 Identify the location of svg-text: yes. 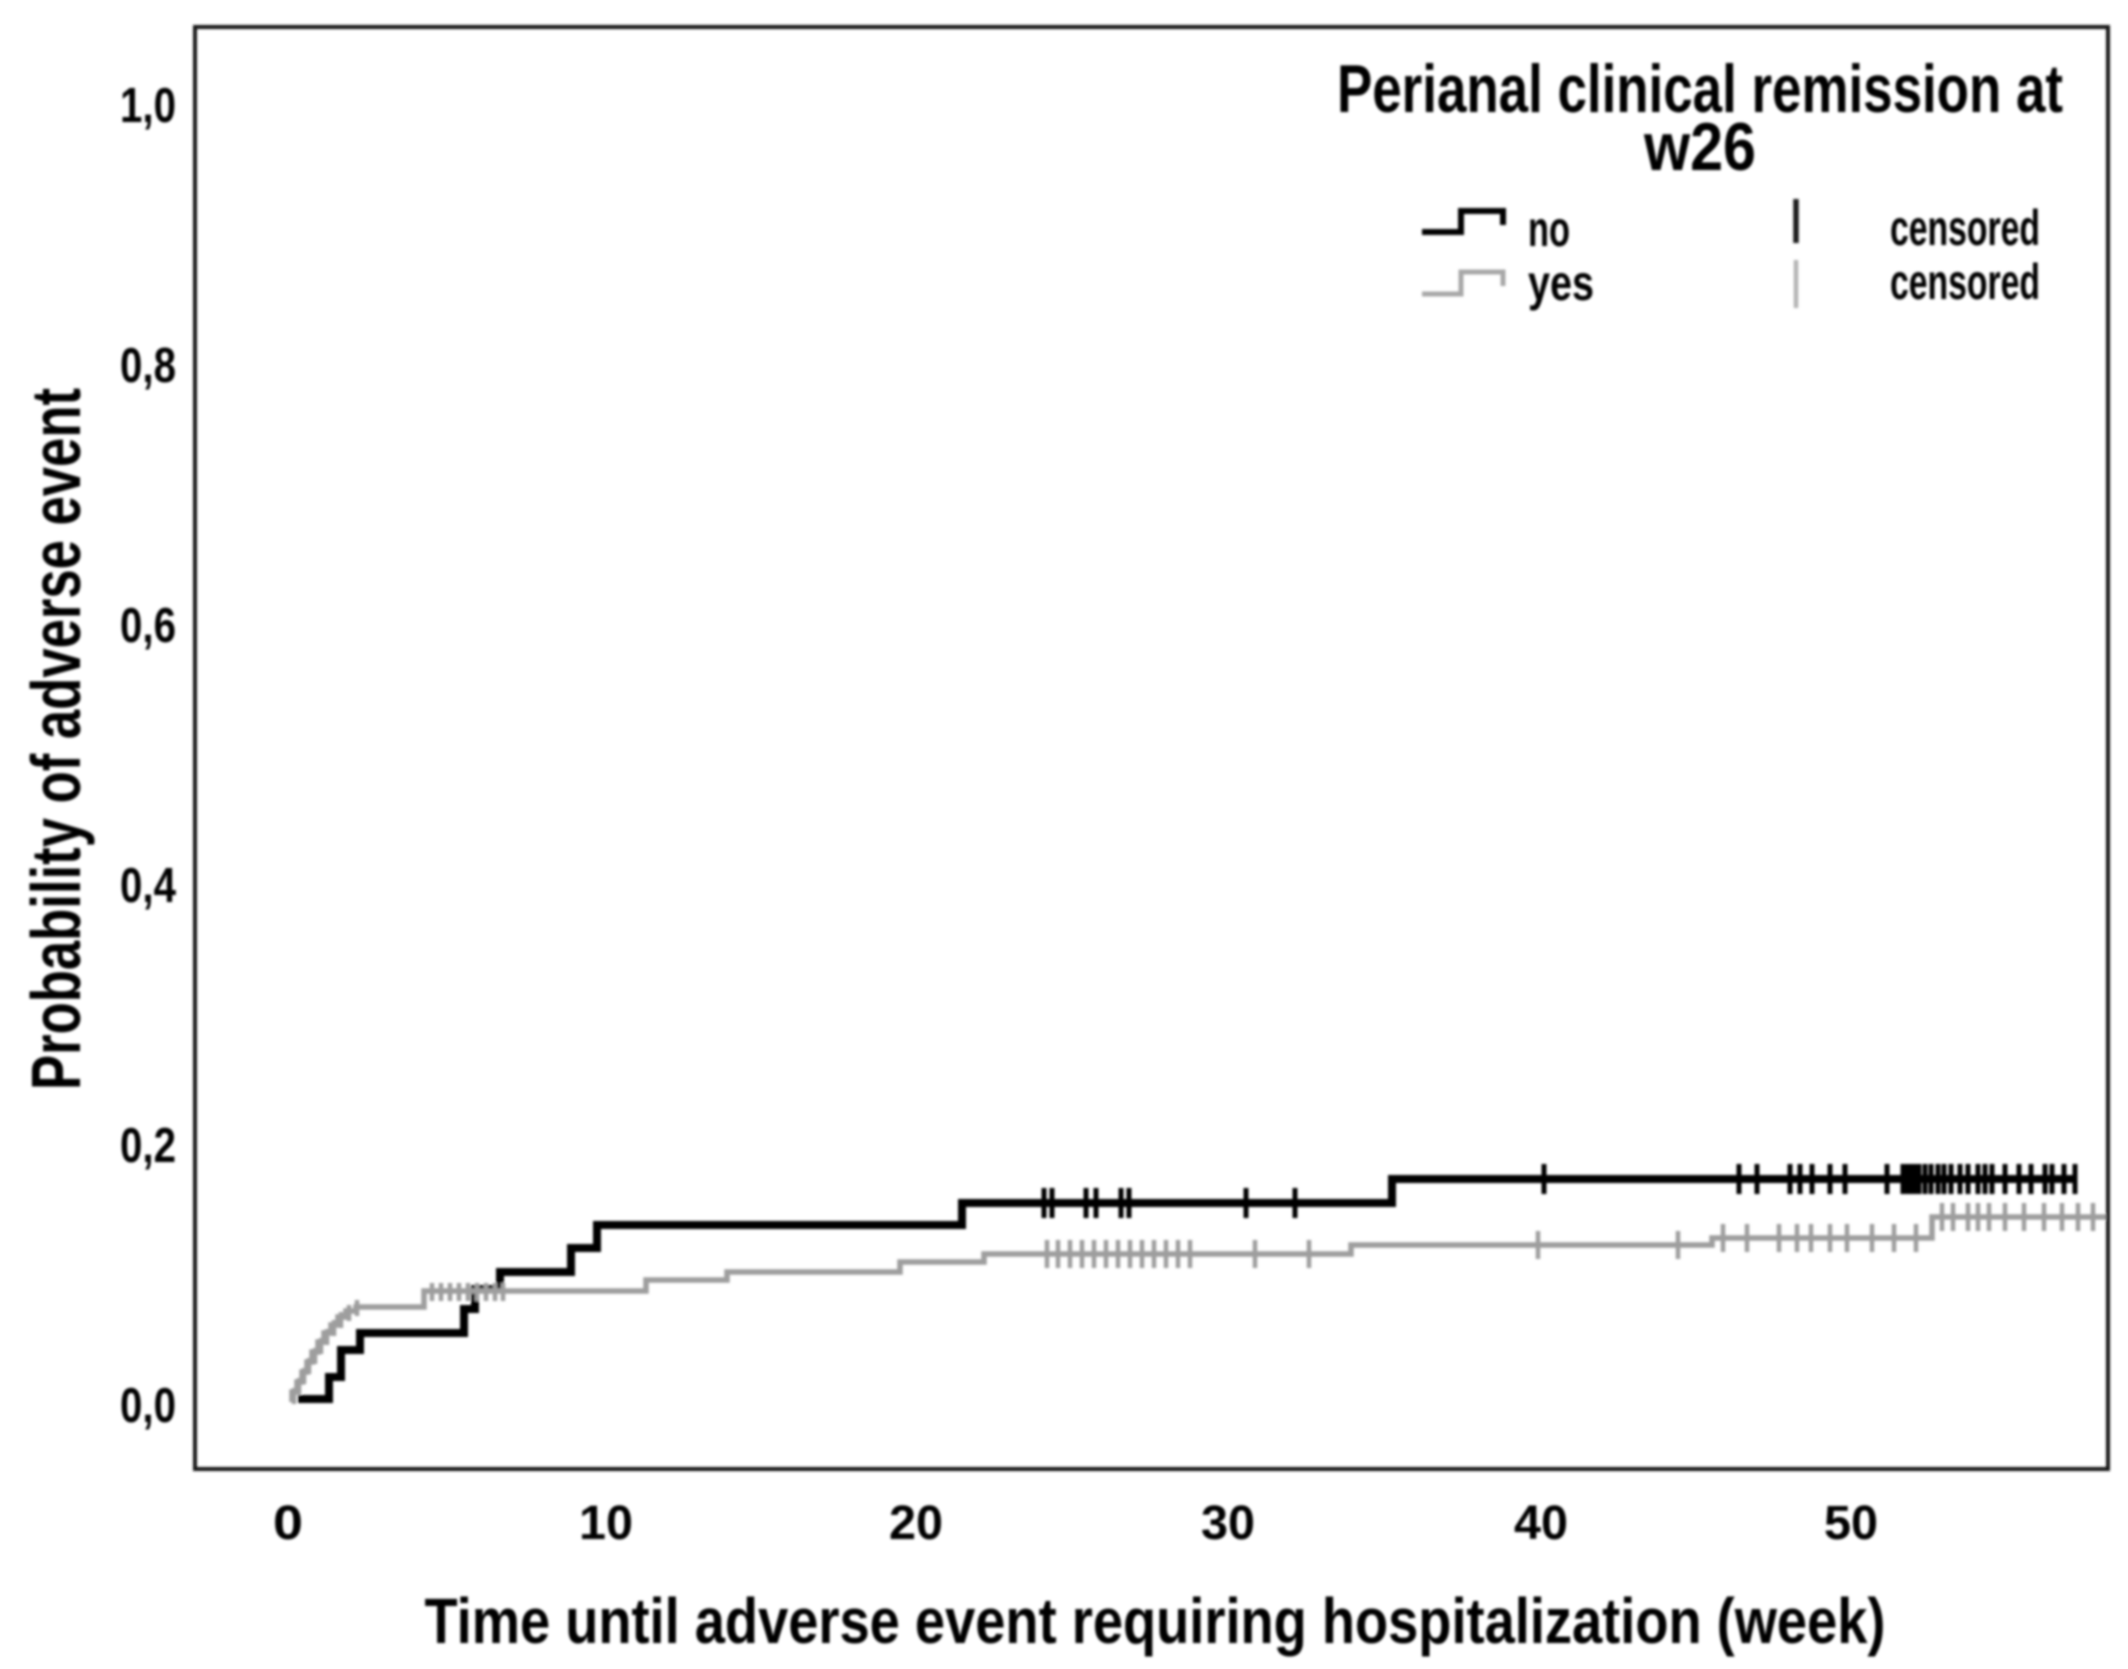
(1561, 283).